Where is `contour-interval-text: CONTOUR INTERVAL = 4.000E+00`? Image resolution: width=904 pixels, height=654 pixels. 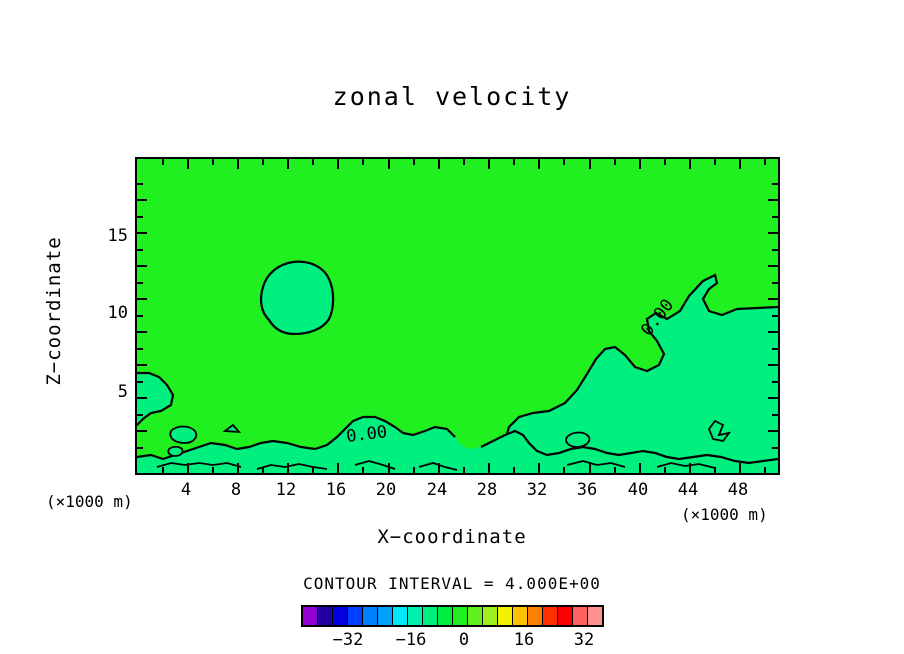 contour-interval-text: CONTOUR INTERVAL = 4.000E+00 is located at coordinates (452, 583).